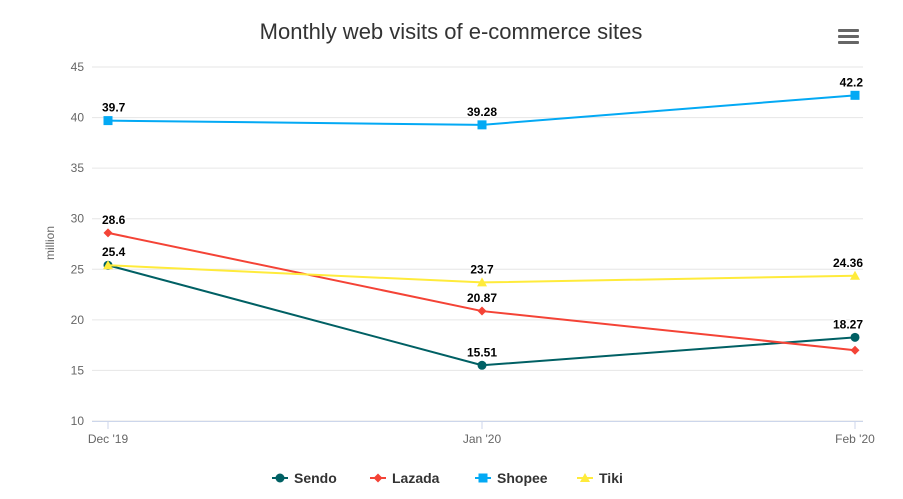 The image size is (903, 499). What do you see at coordinates (114, 108) in the screenshot?
I see `data-label-shopee: 39.7` at bounding box center [114, 108].